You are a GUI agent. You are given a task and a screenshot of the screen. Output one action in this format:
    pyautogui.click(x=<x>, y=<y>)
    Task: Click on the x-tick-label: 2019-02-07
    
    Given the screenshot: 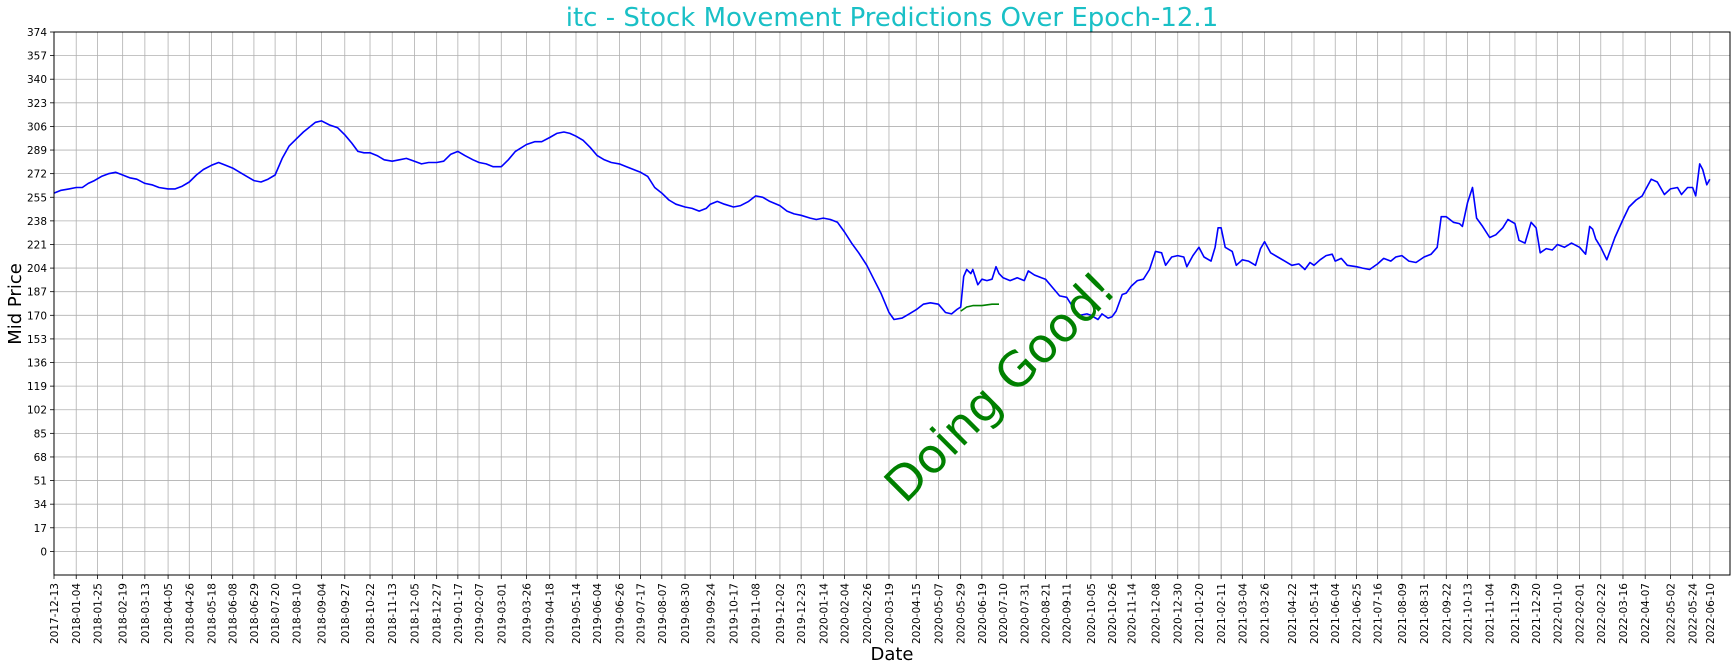 What is the action you would take?
    pyautogui.click(x=480, y=613)
    